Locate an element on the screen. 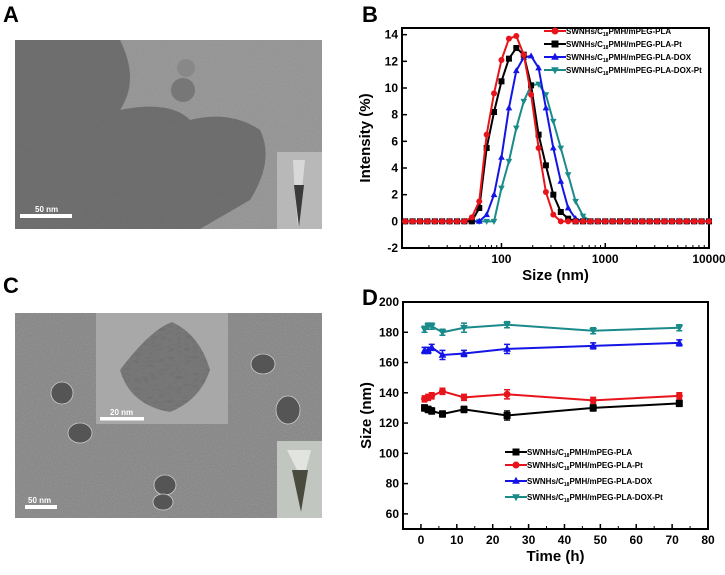 This screenshot has height=575, width=725. y-tick-label: 140 is located at coordinates (389, 393).